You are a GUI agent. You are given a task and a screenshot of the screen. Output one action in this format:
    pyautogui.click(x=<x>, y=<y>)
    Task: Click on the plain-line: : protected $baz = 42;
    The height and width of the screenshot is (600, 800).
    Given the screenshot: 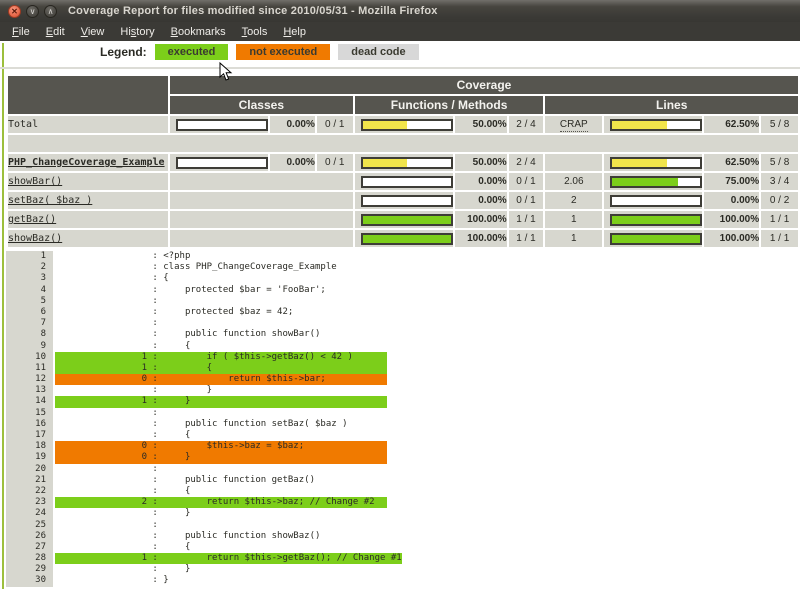 What is the action you would take?
    pyautogui.click(x=220, y=311)
    